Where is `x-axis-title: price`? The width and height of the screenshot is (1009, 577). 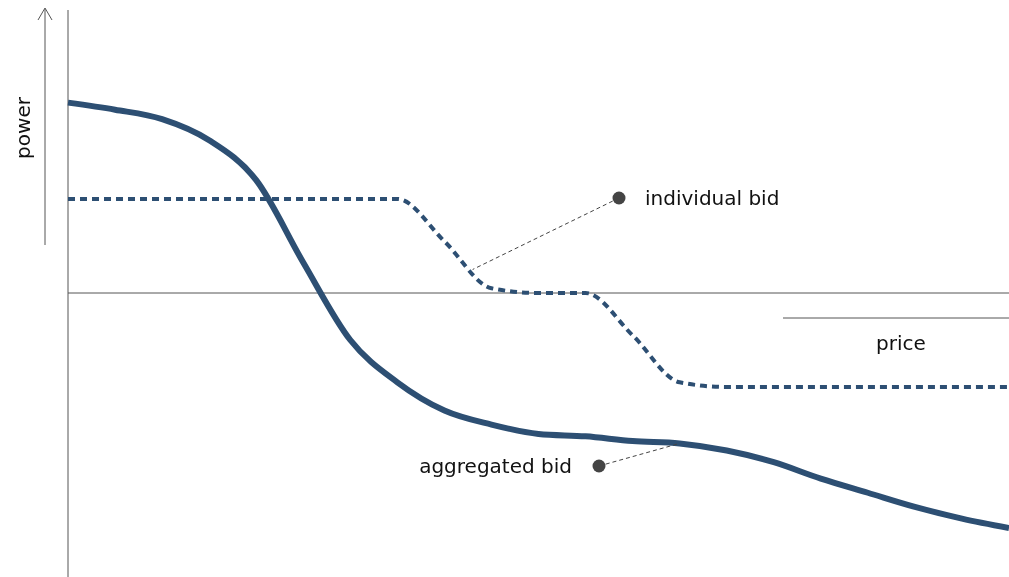
x-axis-title: price is located at coordinates (901, 343).